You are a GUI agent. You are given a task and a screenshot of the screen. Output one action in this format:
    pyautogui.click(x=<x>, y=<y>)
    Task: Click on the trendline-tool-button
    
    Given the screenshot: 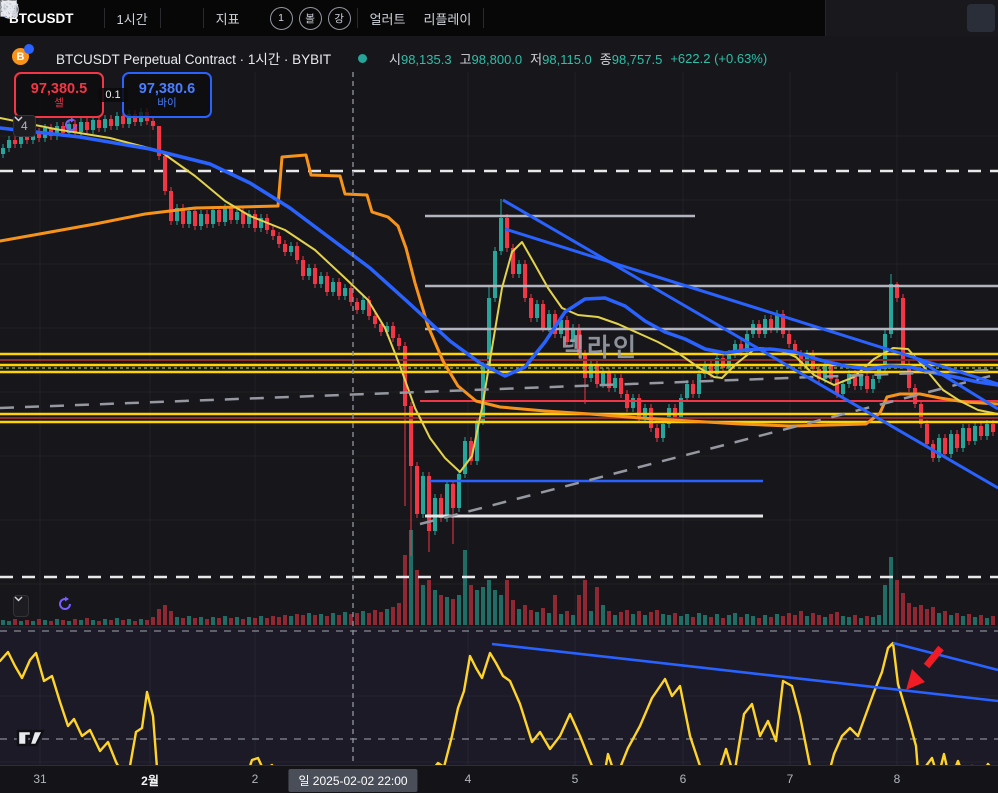 What is the action you would take?
    pyautogui.click(x=497, y=16)
    